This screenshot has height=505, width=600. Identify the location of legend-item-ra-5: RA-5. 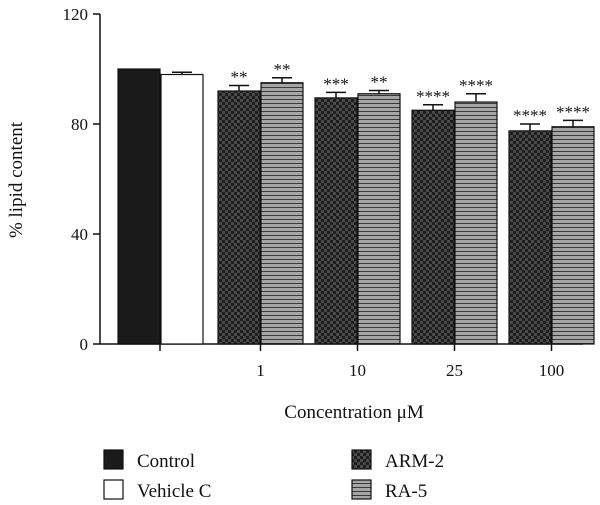
(389, 490).